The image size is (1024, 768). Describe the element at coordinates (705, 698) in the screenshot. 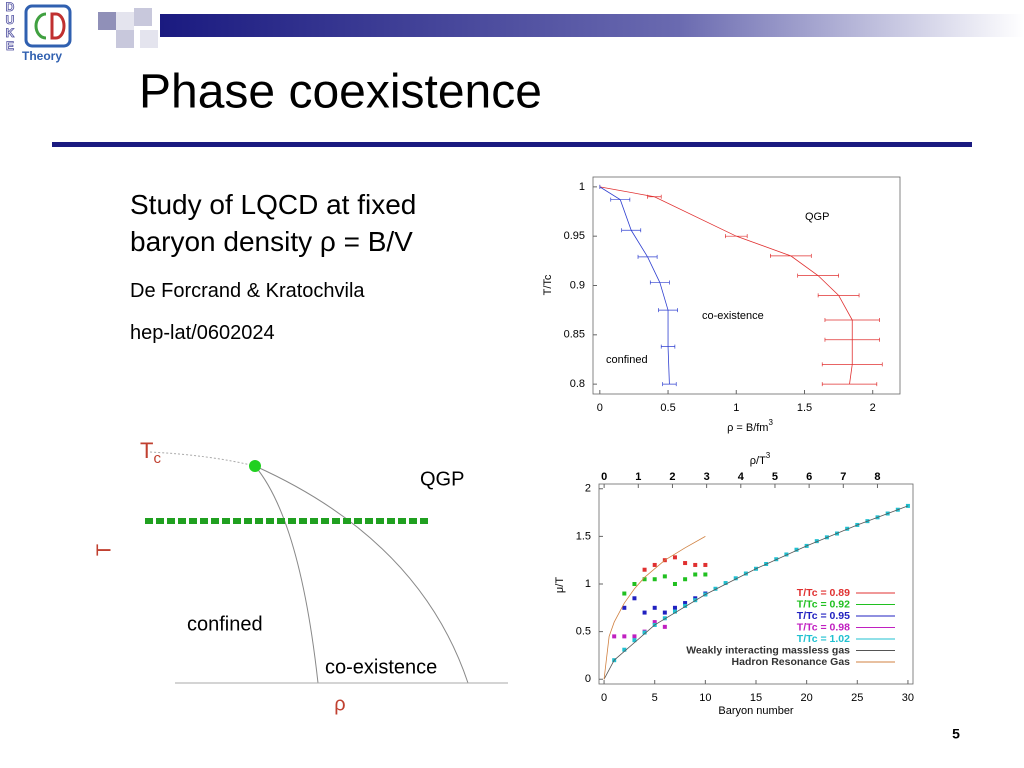

I see `x-tick-label: 10` at that location.